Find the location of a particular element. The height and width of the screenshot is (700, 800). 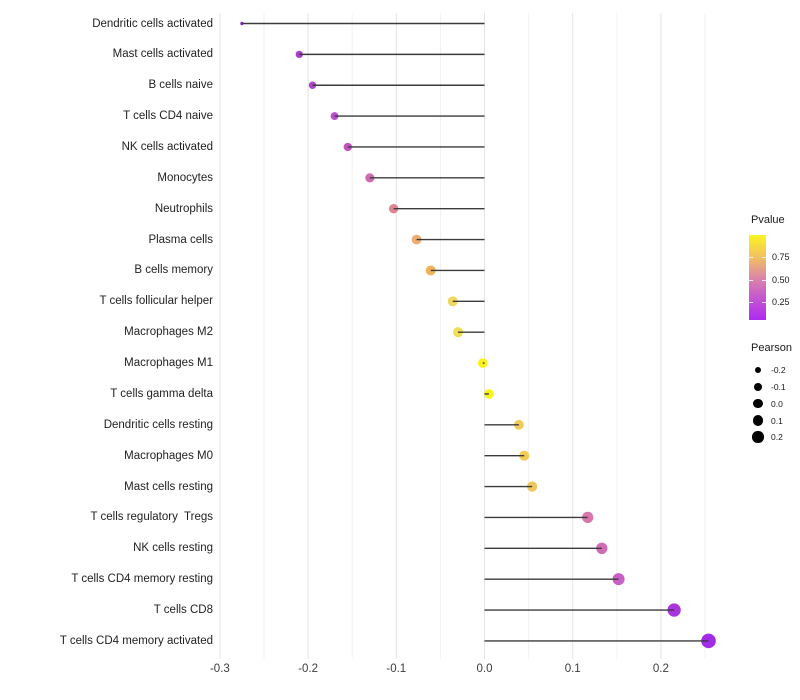

pearson-legend-label: 0.0 is located at coordinates (777, 403).